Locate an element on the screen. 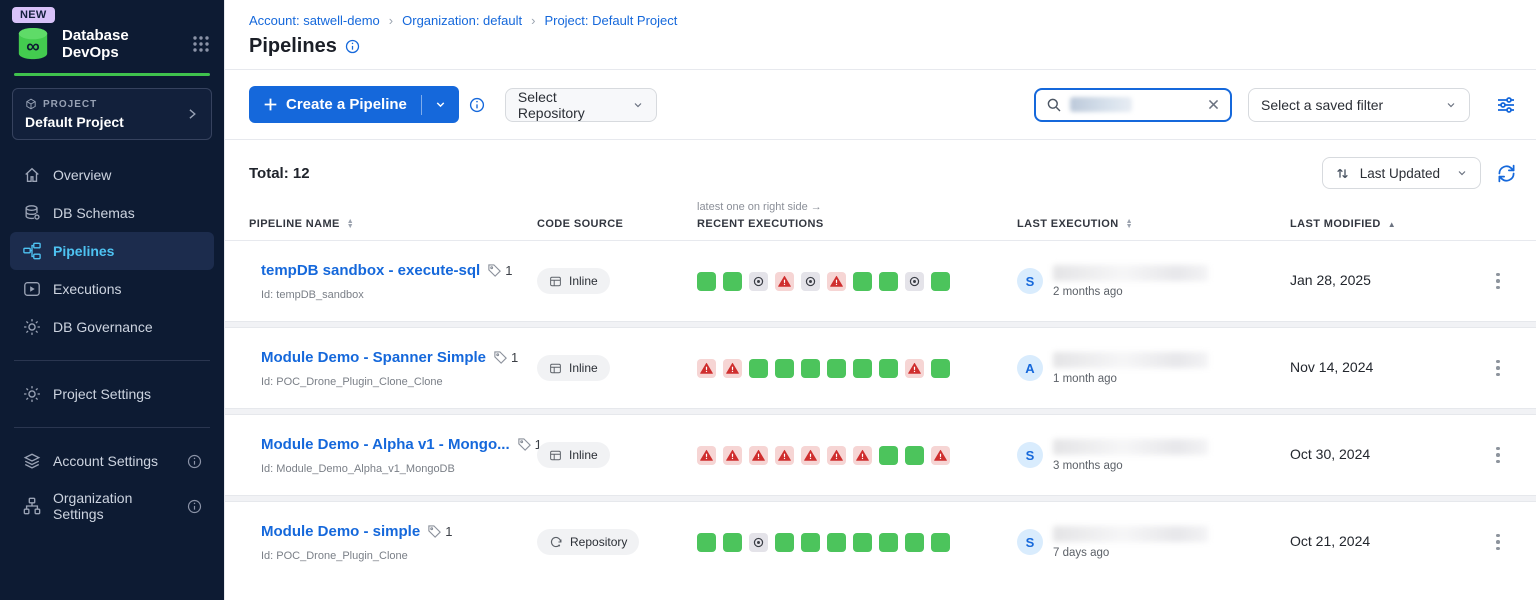  apps-grid-icon is located at coordinates (201, 44).